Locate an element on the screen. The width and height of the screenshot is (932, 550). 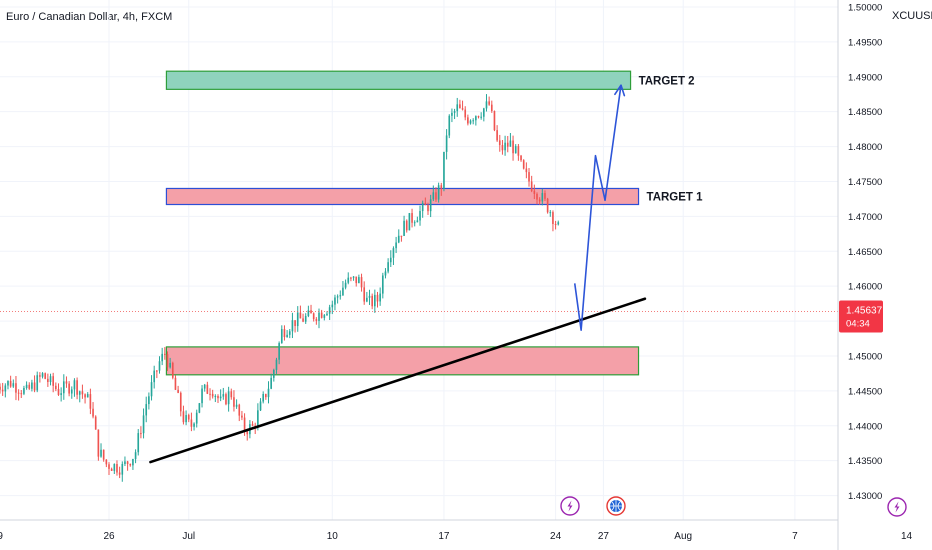
zone-label: TARGET 2 is located at coordinates (667, 81).